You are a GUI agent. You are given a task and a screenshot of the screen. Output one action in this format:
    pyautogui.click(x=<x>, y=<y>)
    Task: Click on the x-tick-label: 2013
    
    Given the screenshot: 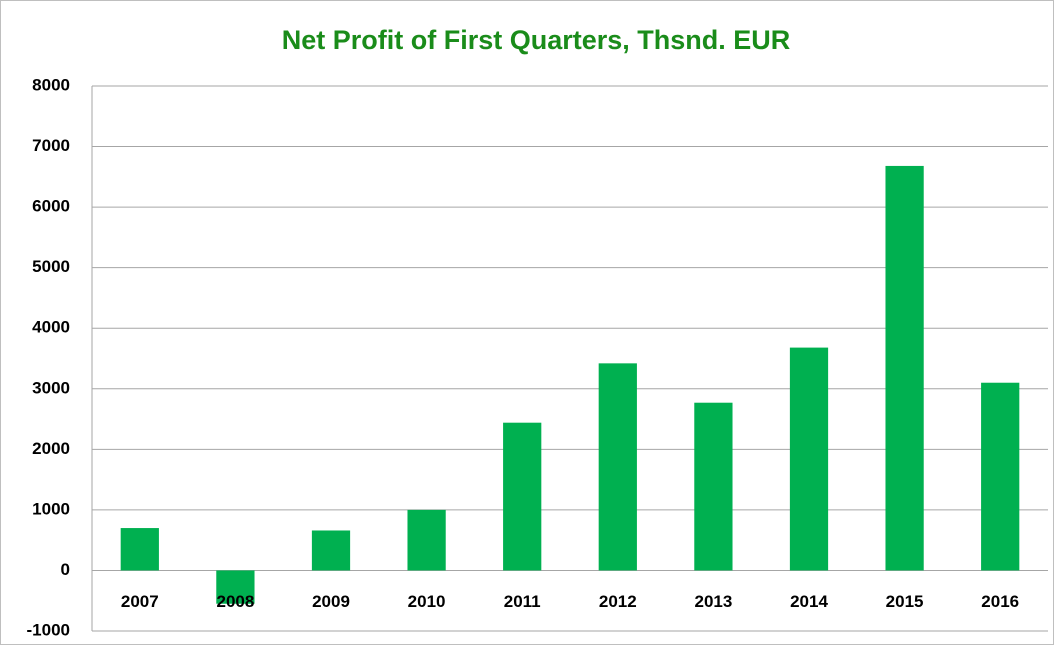 What is the action you would take?
    pyautogui.click(x=713, y=601)
    